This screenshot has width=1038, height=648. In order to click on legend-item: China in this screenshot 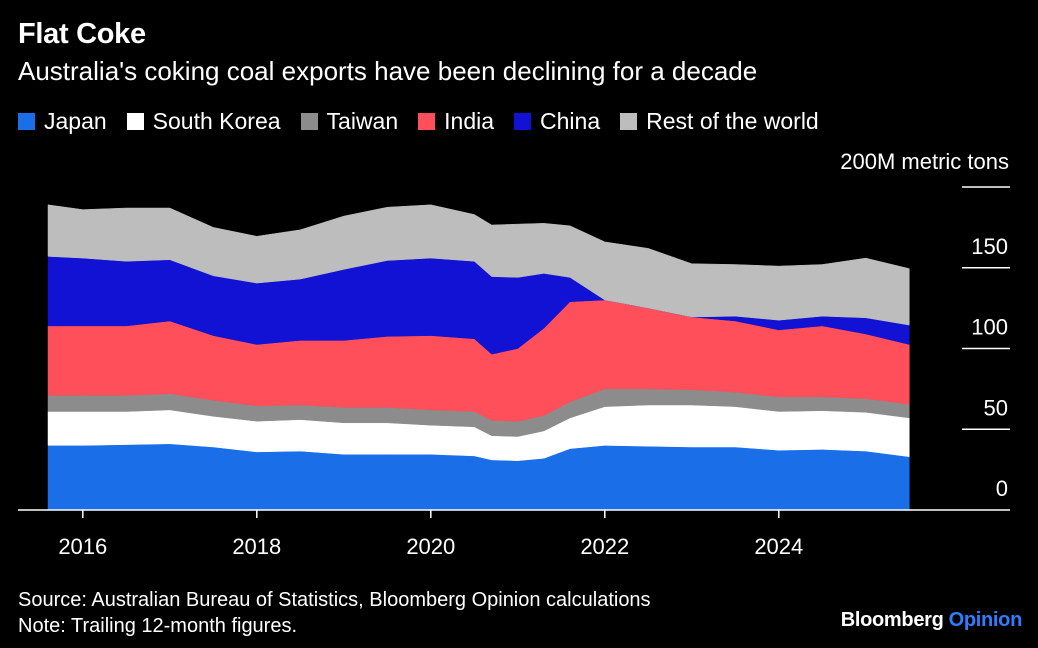, I will do `click(557, 121)`.